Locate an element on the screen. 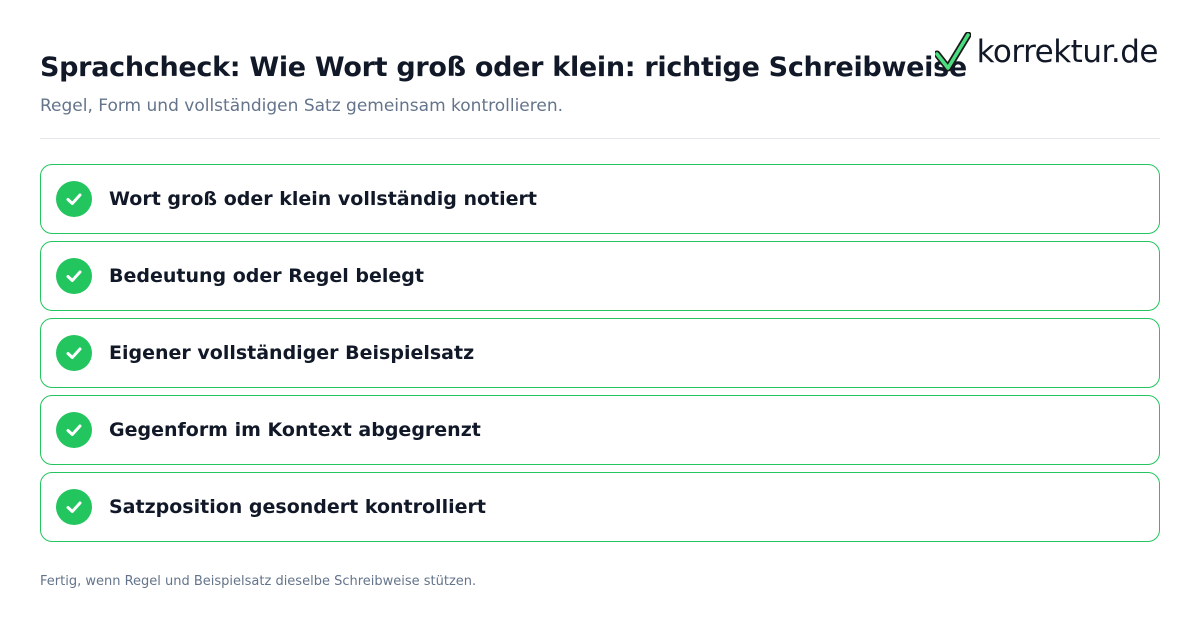 The height and width of the screenshot is (630, 1200). divider is located at coordinates (600, 138).